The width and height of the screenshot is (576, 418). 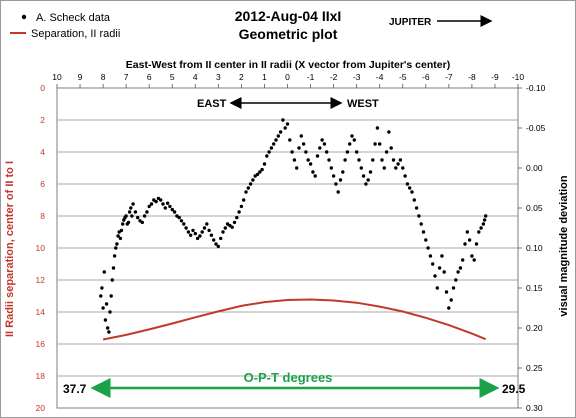 What do you see at coordinates (103, 77) in the screenshot?
I see `top-tick-label: 8` at bounding box center [103, 77].